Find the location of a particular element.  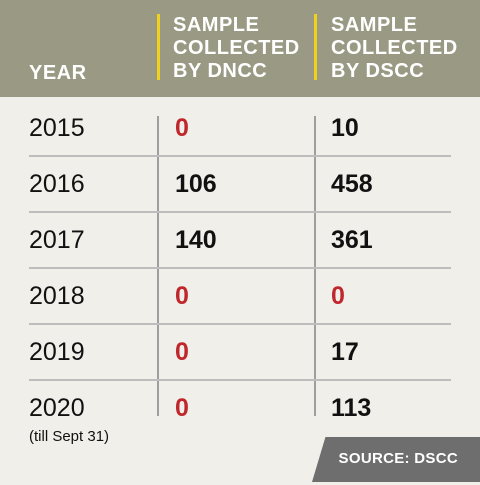

header-dncc-line1: SAMPLE is located at coordinates (216, 25).